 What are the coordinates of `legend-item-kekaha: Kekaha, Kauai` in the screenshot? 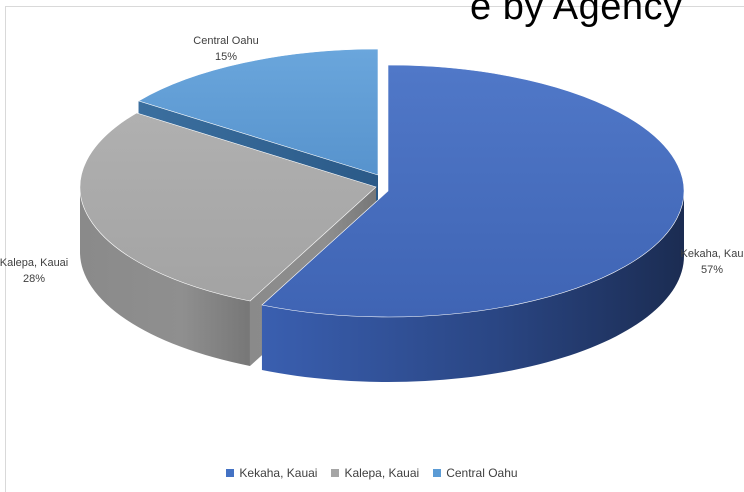 It's located at (271, 473).